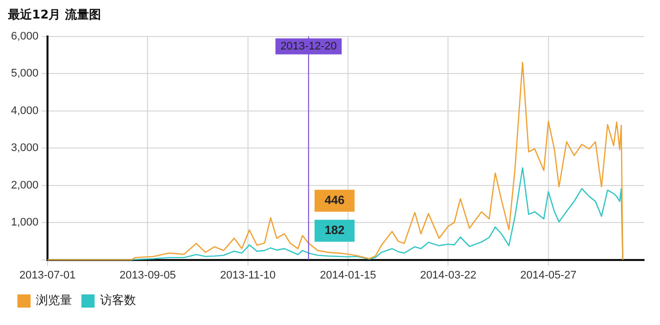 Image resolution: width=660 pixels, height=325 pixels. I want to click on legend-label: 访客数, so click(118, 300).